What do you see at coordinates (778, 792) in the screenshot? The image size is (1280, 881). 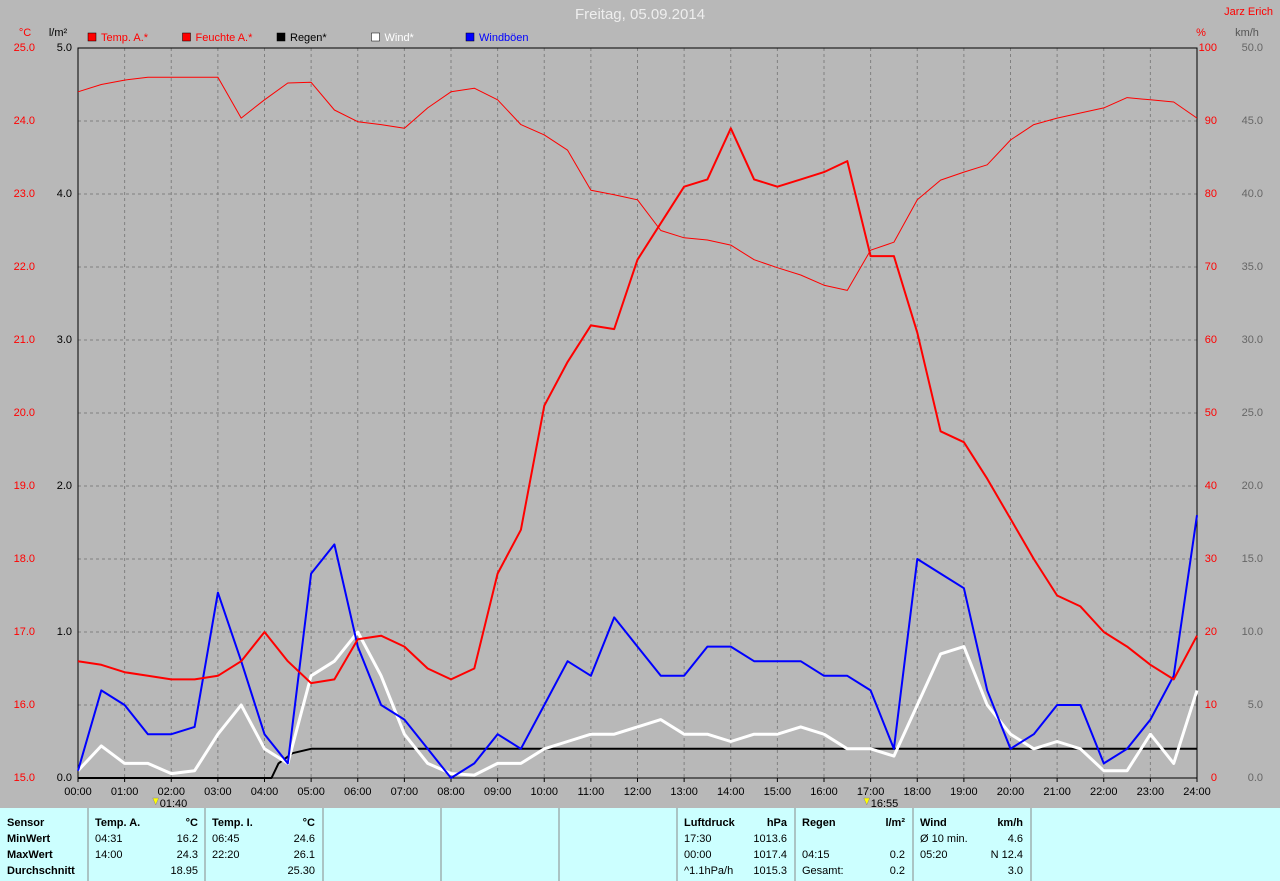 I see `x-tick-label: 15:00` at bounding box center [778, 792].